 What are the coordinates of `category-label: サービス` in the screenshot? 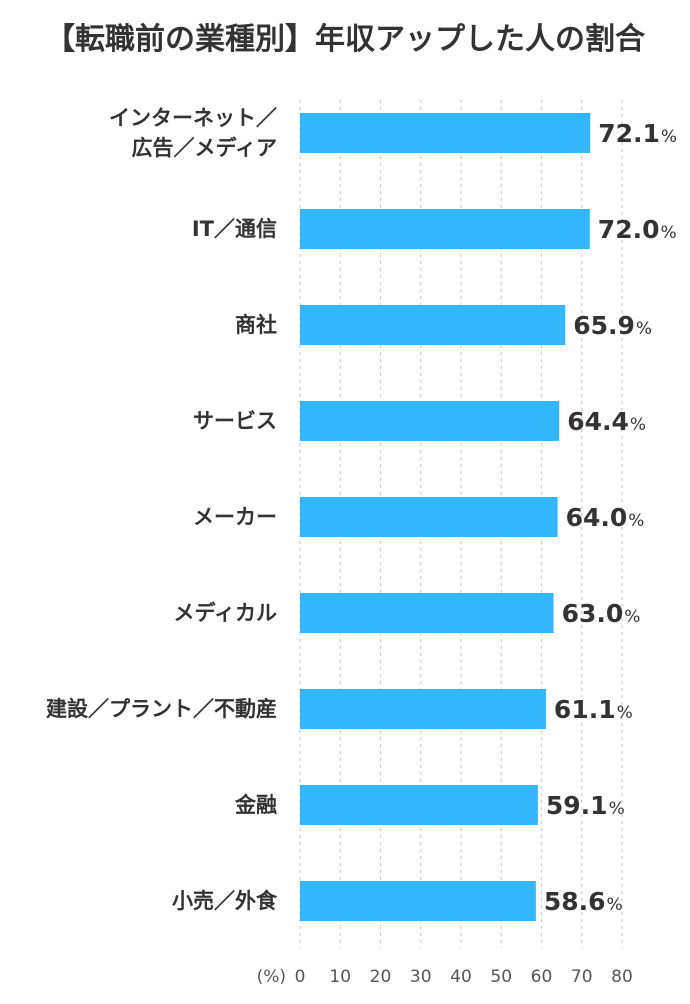 It's located at (235, 421).